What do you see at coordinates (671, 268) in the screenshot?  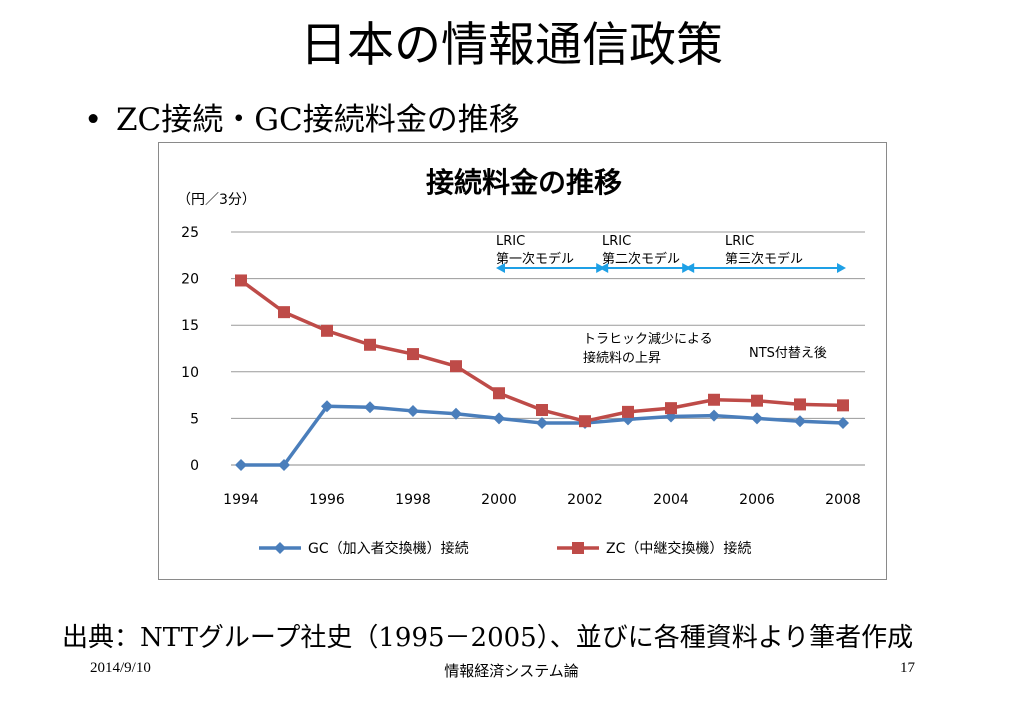 I see `lric-period-arrows` at bounding box center [671, 268].